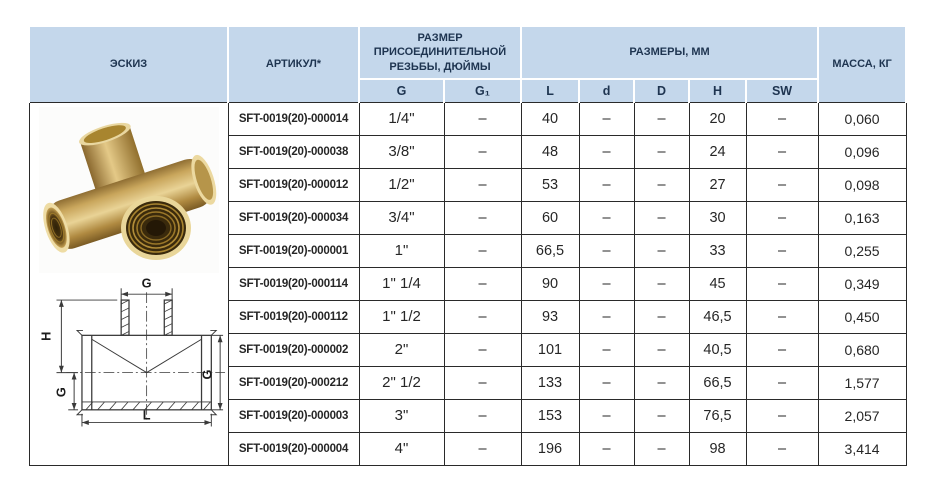 The width and height of the screenshot is (929, 504). What do you see at coordinates (401, 382) in the screenshot?
I see `cell-g: 2" 1/2` at bounding box center [401, 382].